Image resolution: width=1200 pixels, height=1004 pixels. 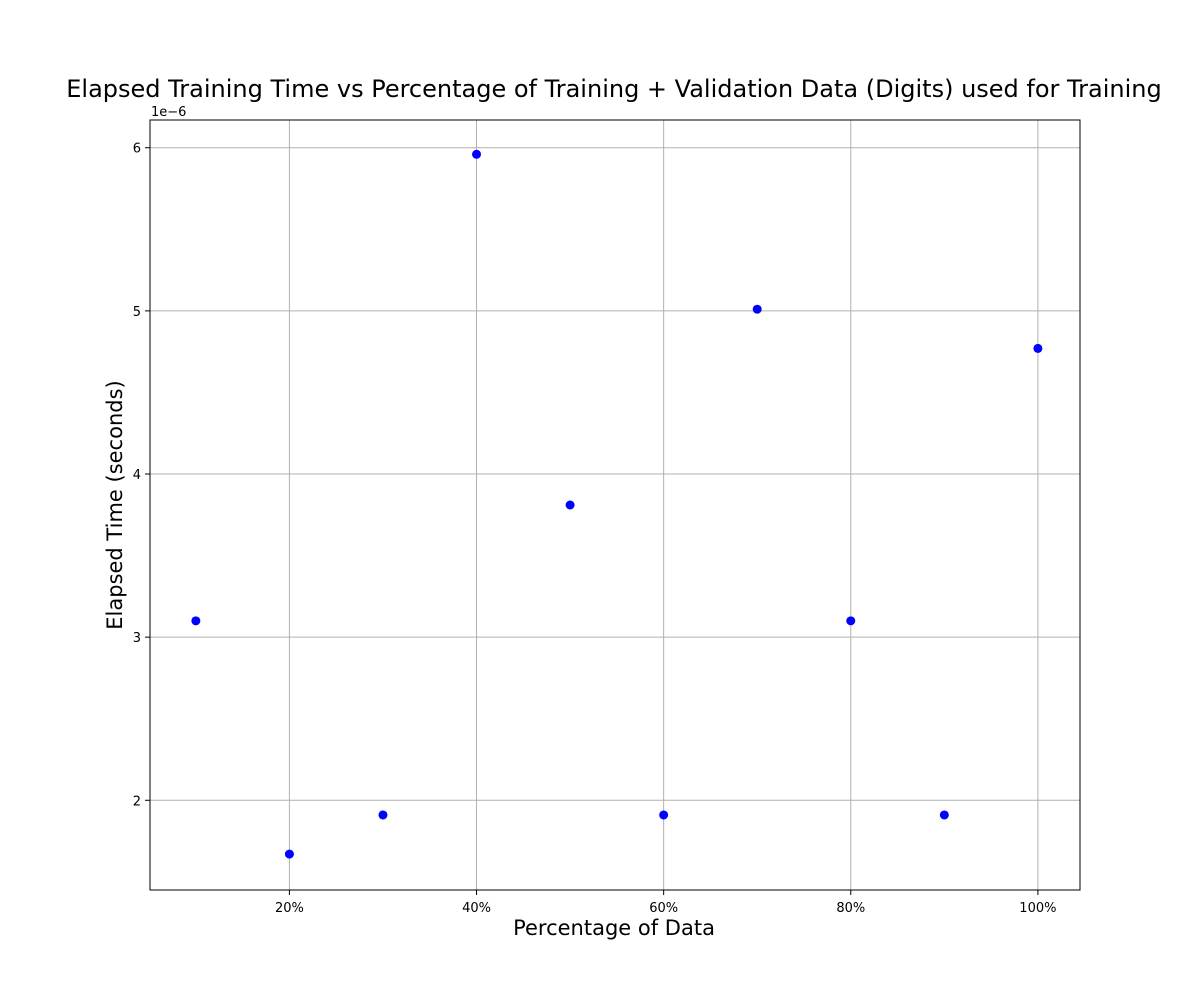 What do you see at coordinates (137, 312) in the screenshot?
I see `y-tick-label: 5` at bounding box center [137, 312].